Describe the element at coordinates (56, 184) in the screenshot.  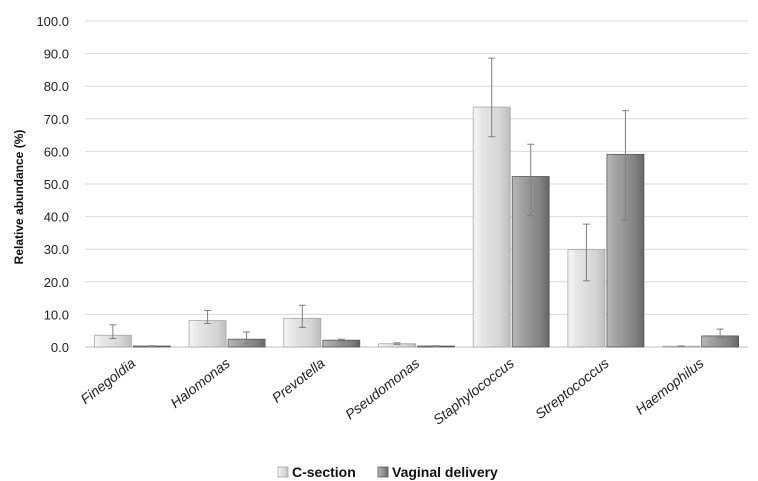
I see `y-tick-label: 50.0` at that location.